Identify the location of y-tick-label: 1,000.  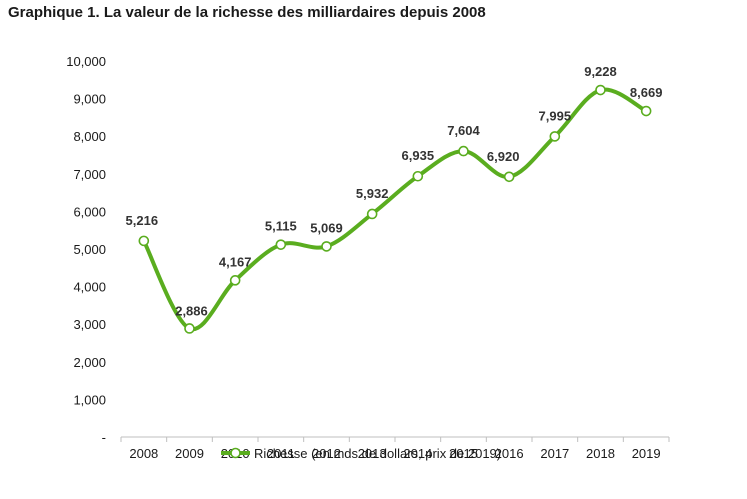
(89, 399).